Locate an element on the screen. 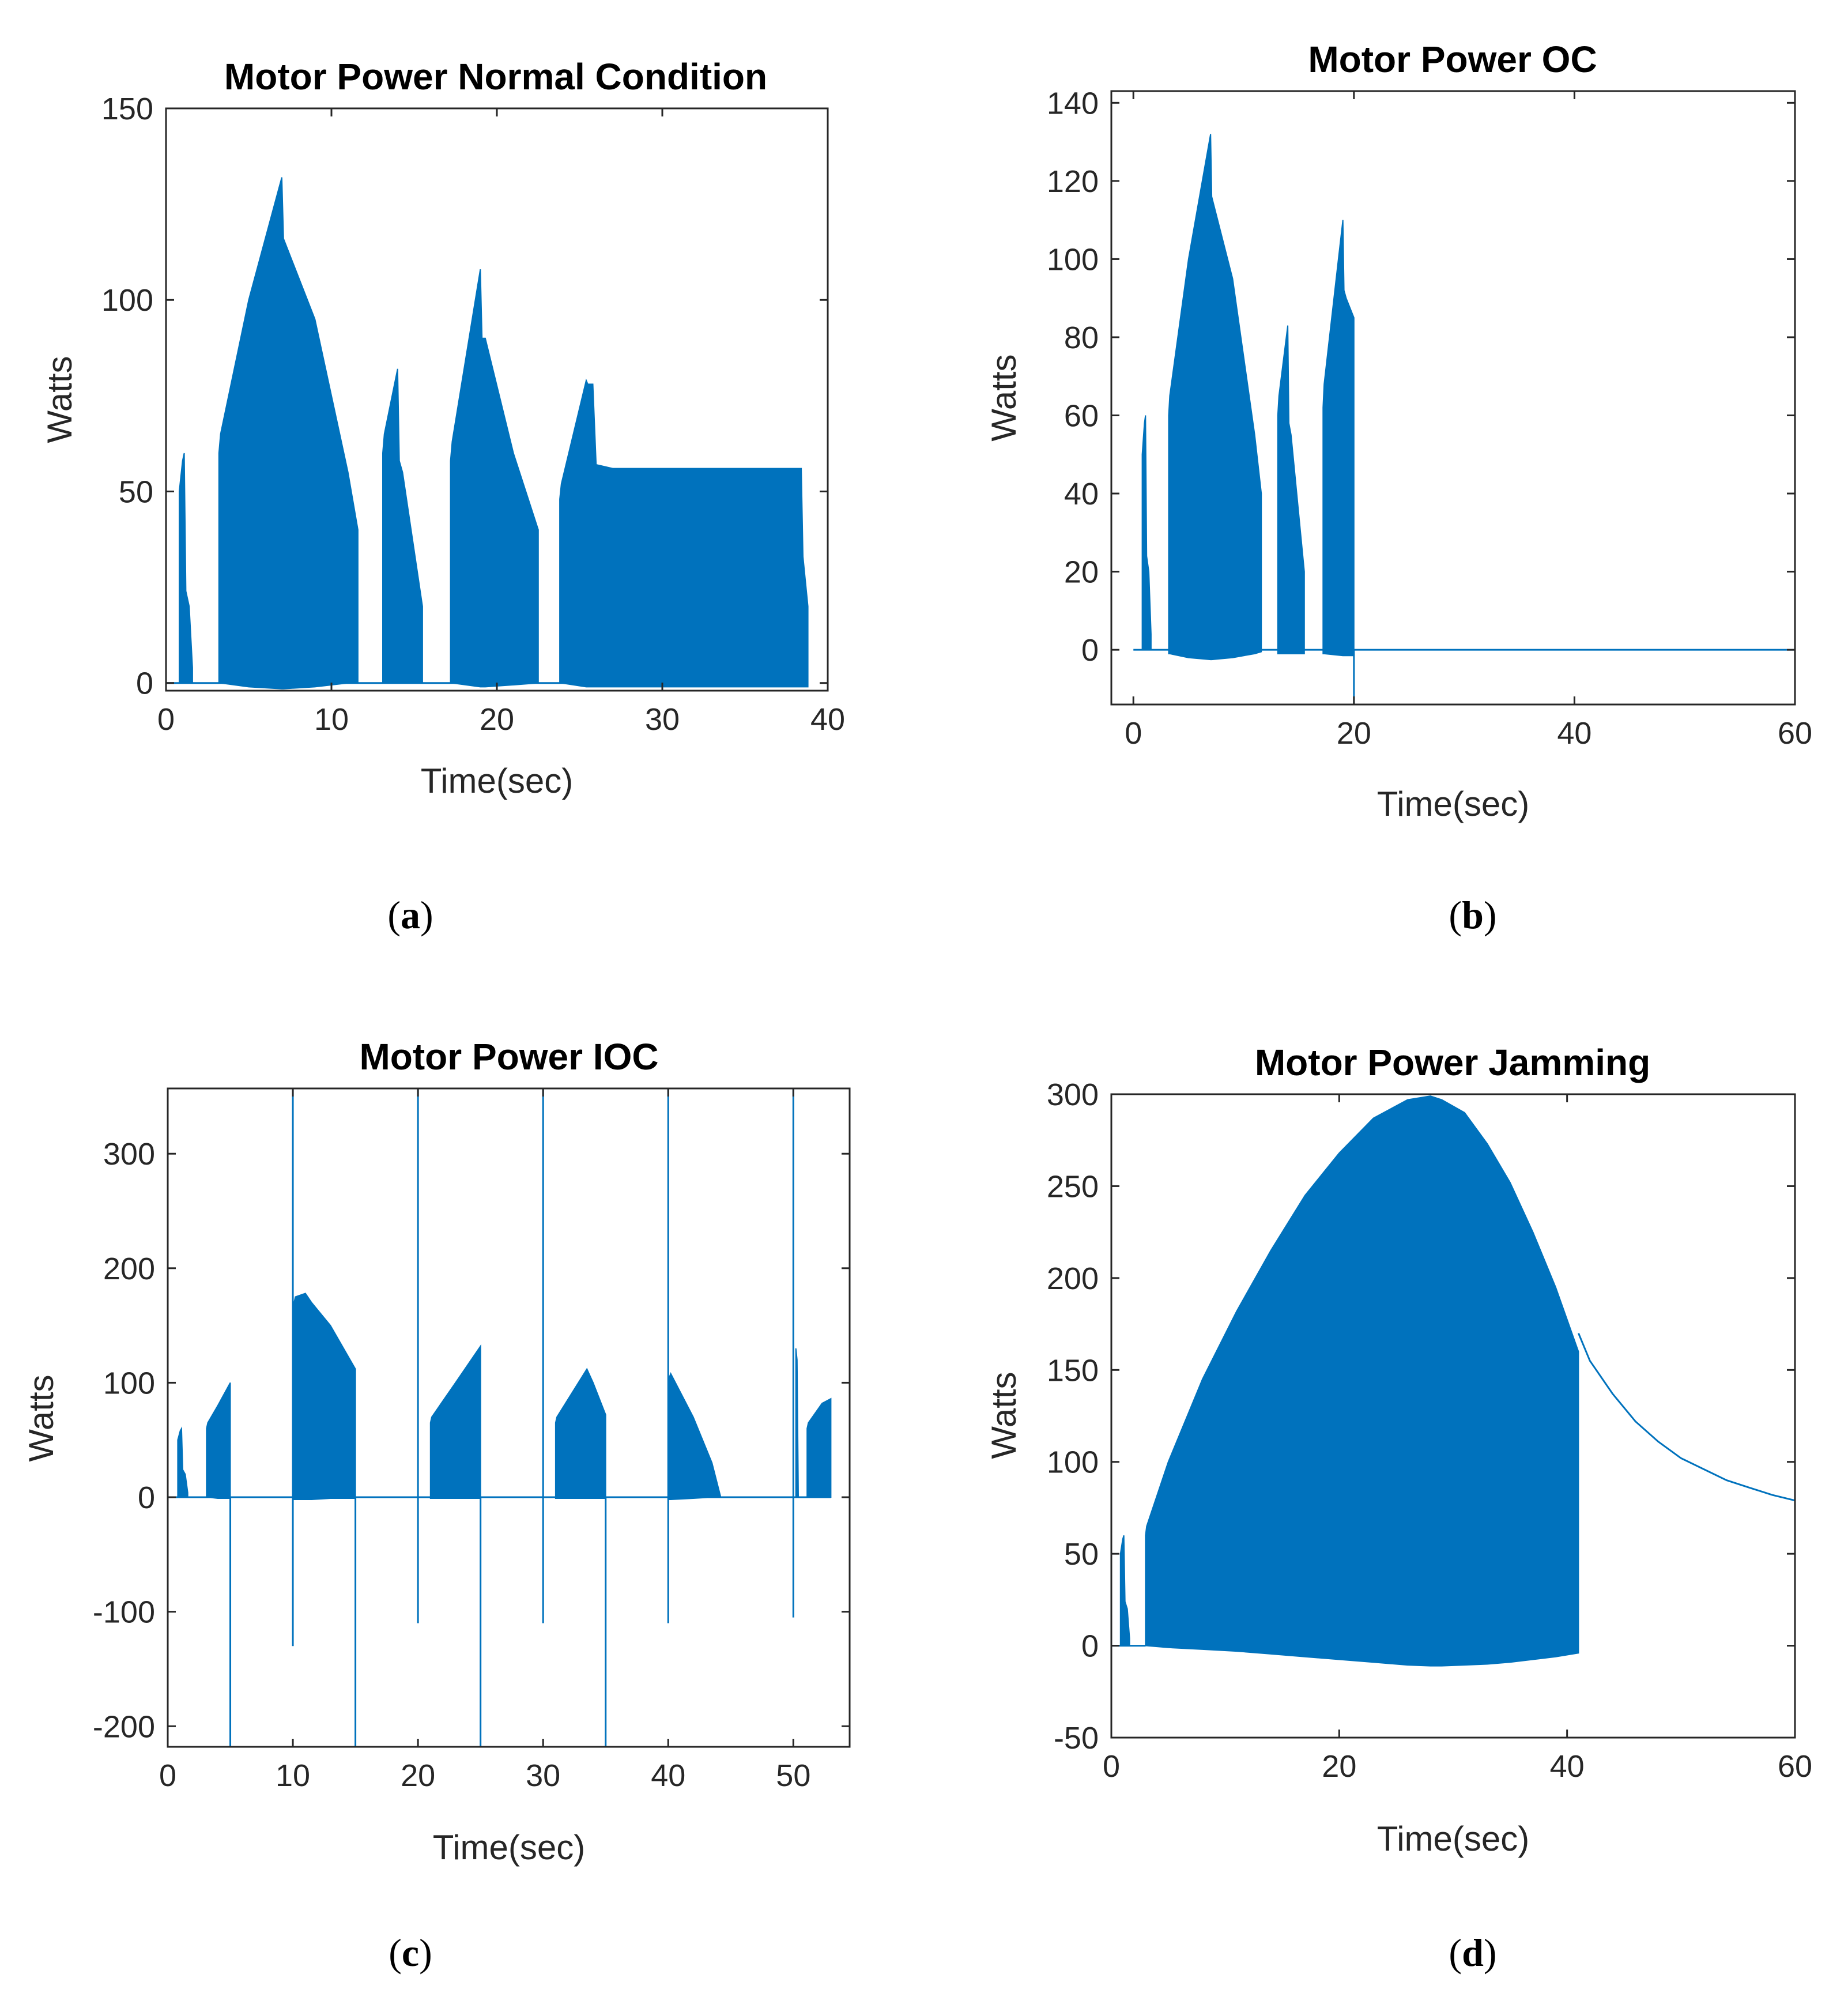 Image resolution: width=1848 pixels, height=1993 pixels. chart-d-ytick-label: 250 is located at coordinates (1073, 1186).